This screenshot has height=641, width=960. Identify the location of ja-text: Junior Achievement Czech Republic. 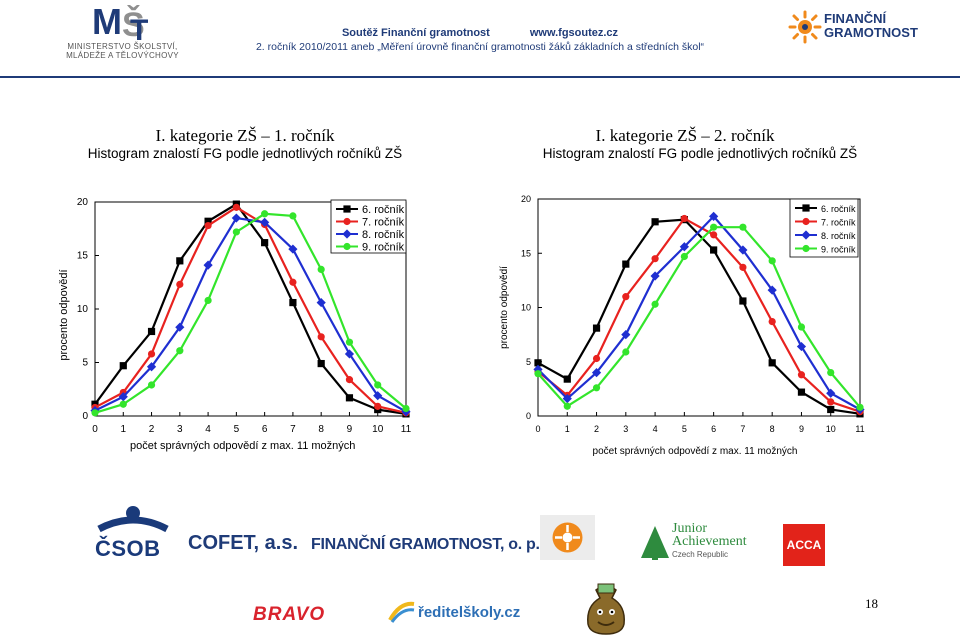
(709, 541).